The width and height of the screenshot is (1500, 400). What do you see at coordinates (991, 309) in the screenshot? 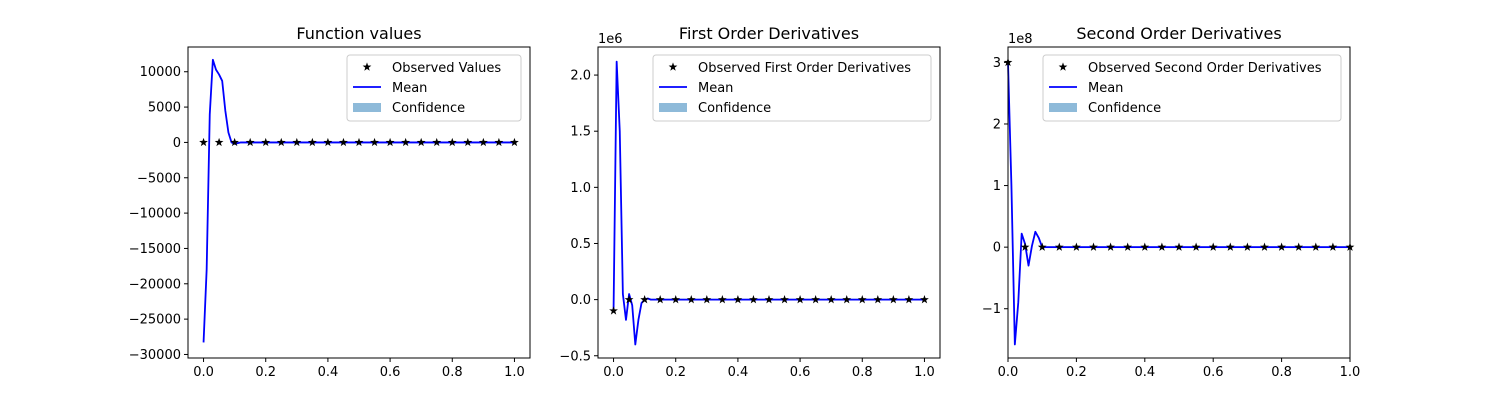
I see `y-tick-label: −1` at bounding box center [991, 309].